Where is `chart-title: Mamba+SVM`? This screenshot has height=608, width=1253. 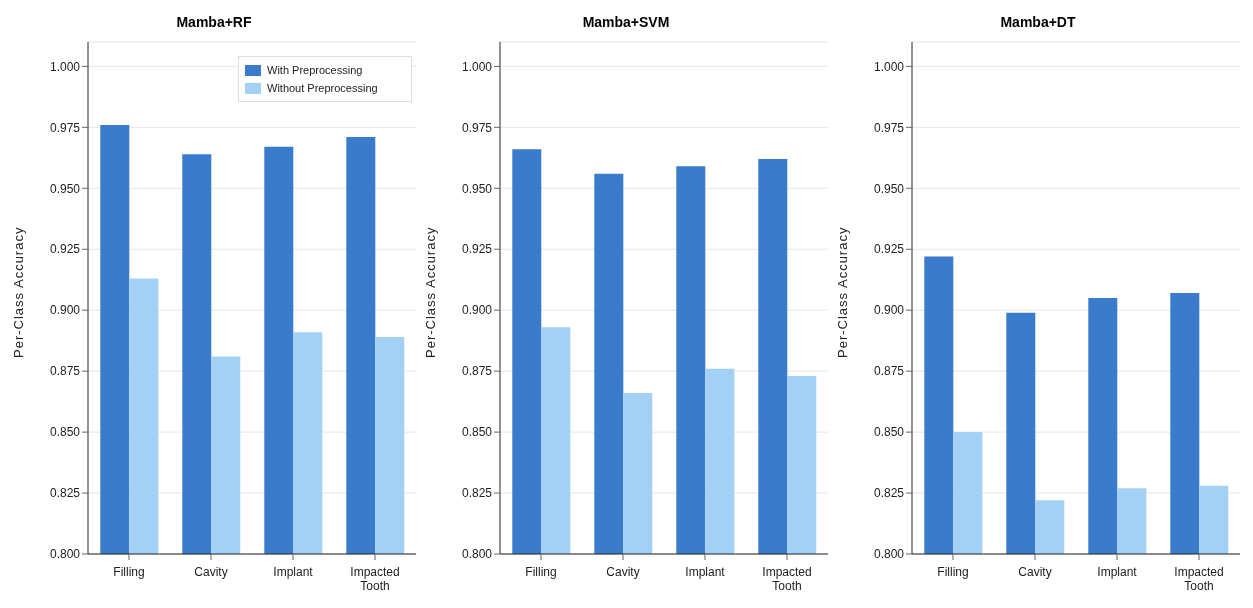
chart-title: Mamba+SVM is located at coordinates (626, 22).